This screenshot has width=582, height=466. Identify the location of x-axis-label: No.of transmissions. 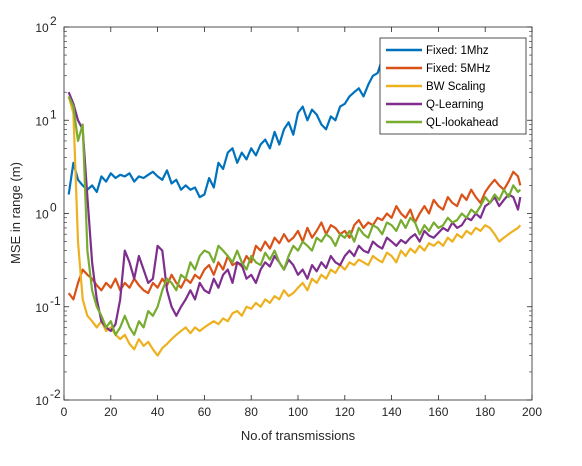
(298, 435).